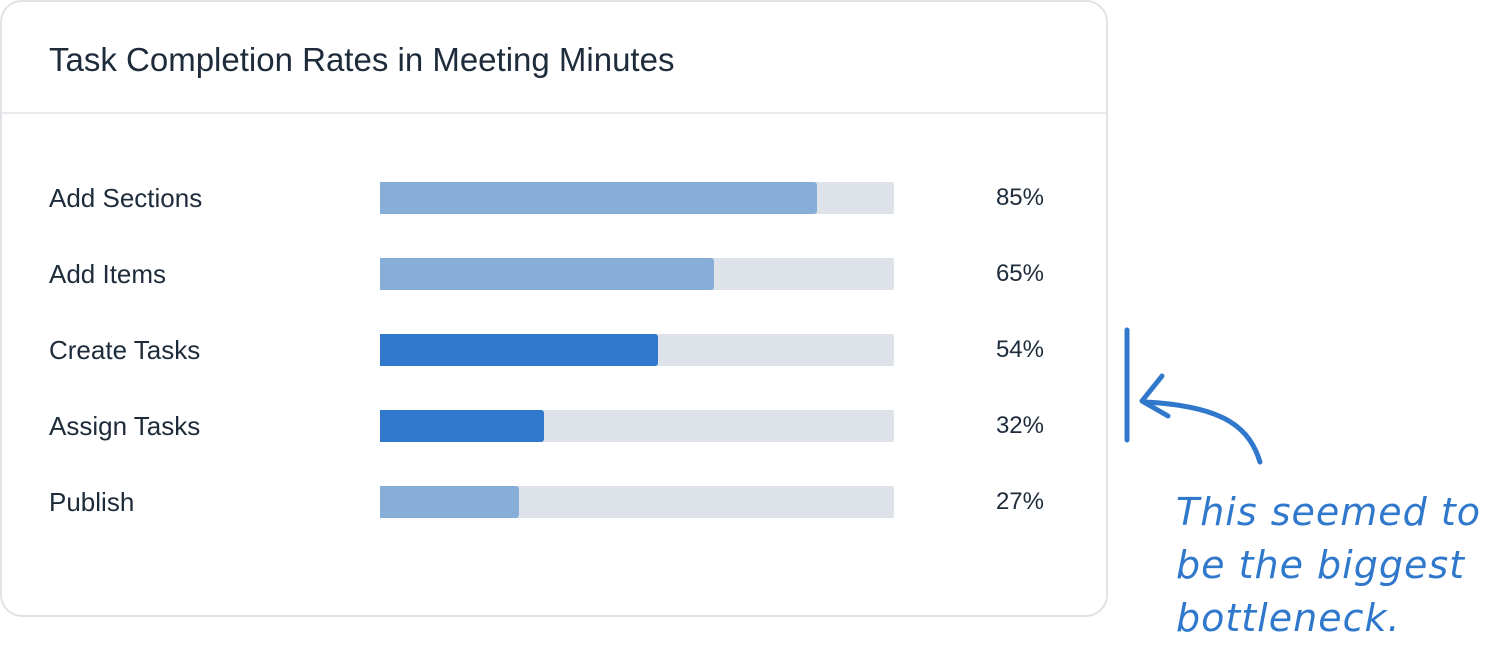  I want to click on value-label: 65%, so click(1019, 273).